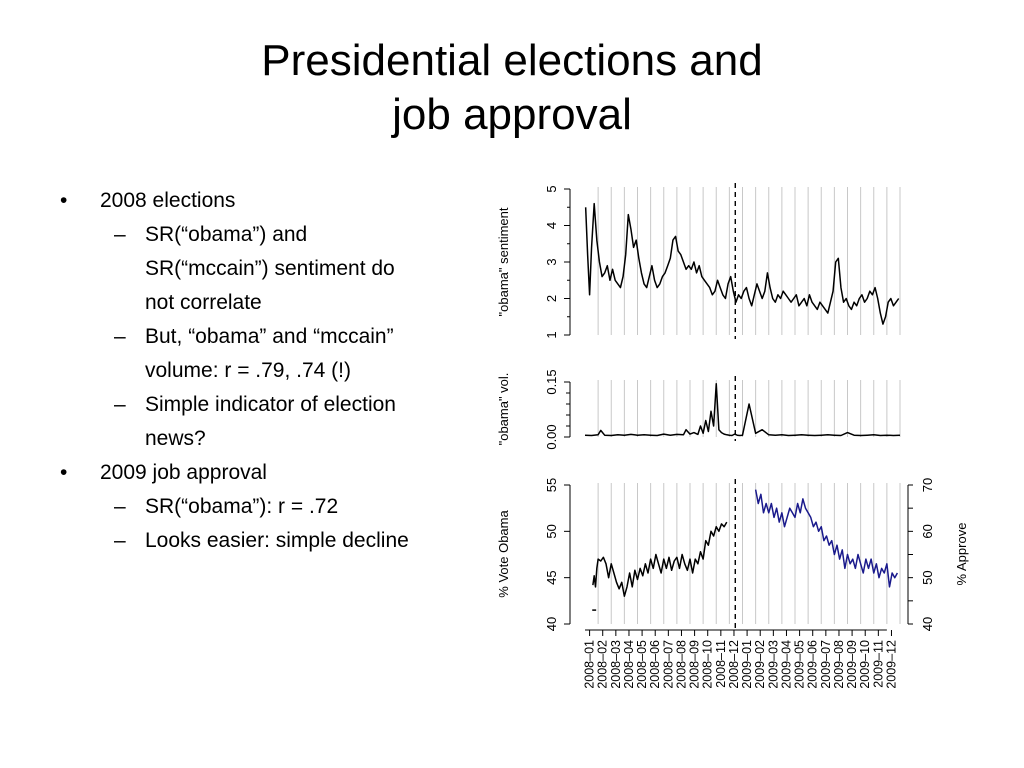  What do you see at coordinates (813, 664) in the screenshot?
I see `x-tick-label: 2009–06` at bounding box center [813, 664].